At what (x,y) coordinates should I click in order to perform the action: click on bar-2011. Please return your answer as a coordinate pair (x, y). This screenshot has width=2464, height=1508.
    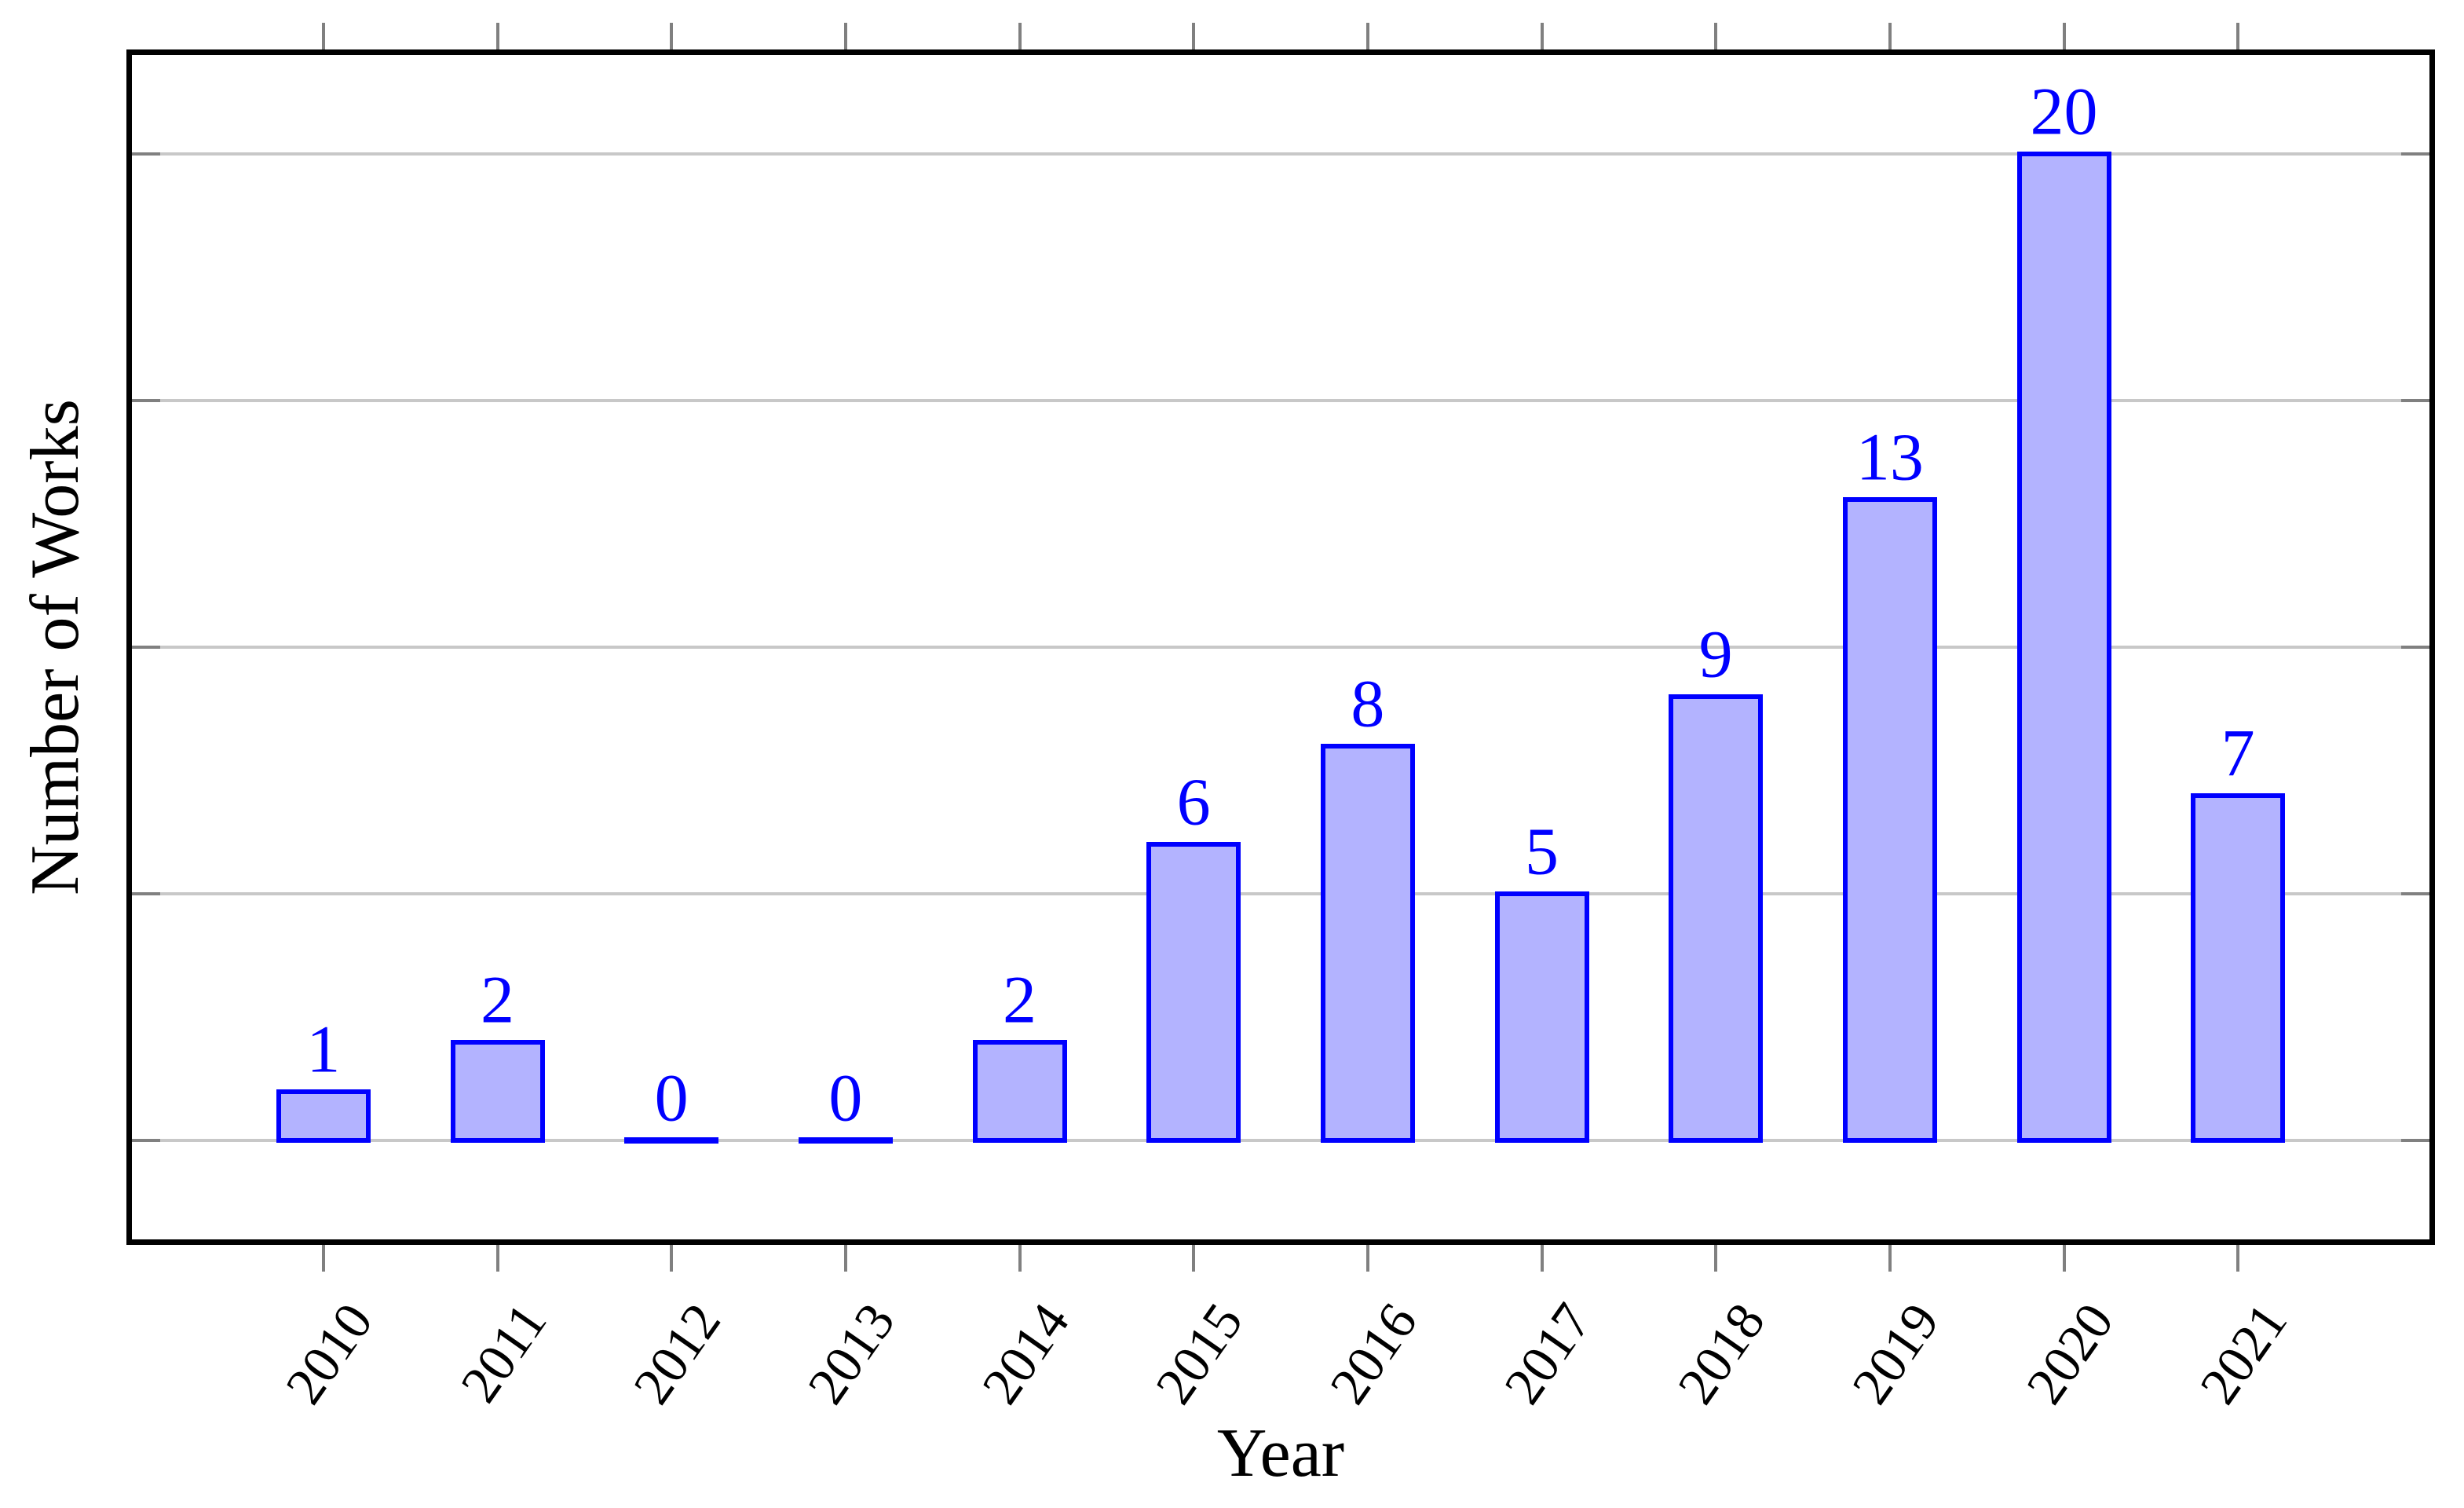
    Looking at the image, I should click on (498, 1091).